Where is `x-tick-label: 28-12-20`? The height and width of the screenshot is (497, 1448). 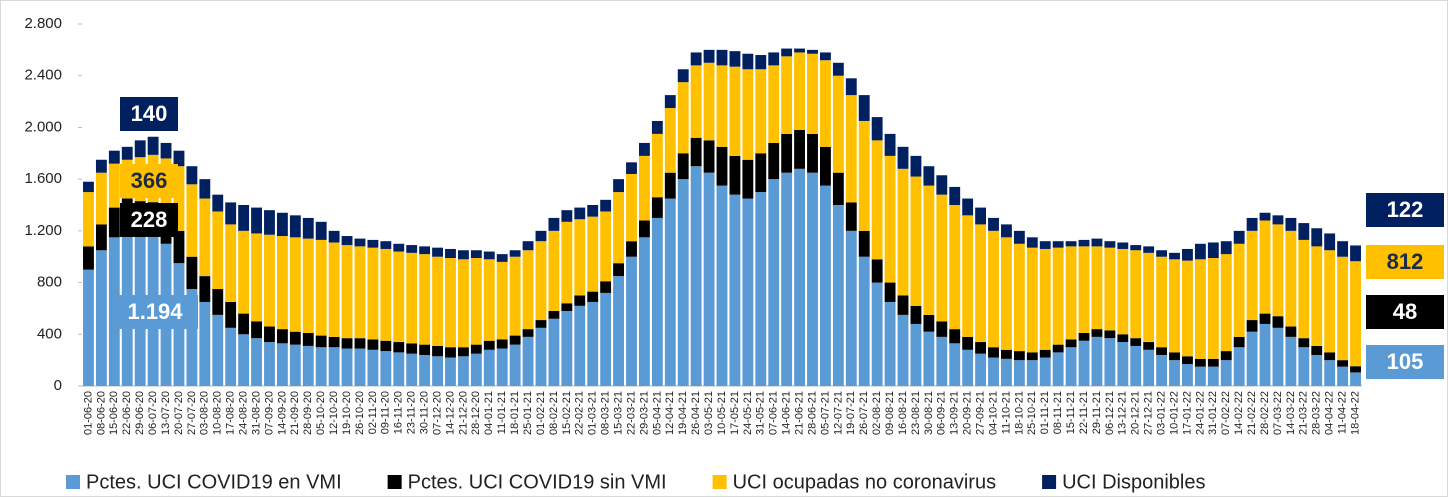 x-tick-label: 28-12-20 is located at coordinates (476, 413).